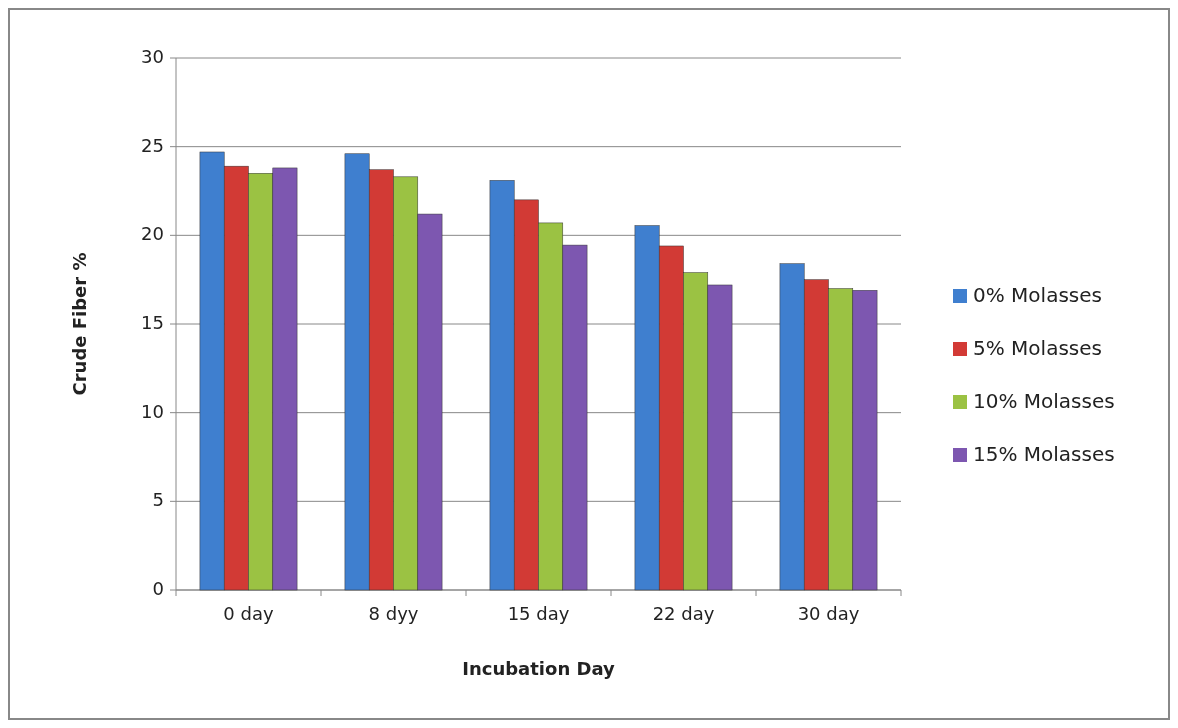 The height and width of the screenshot is (728, 1178). What do you see at coordinates (152, 411) in the screenshot?
I see `y-tick-label: 10` at bounding box center [152, 411].